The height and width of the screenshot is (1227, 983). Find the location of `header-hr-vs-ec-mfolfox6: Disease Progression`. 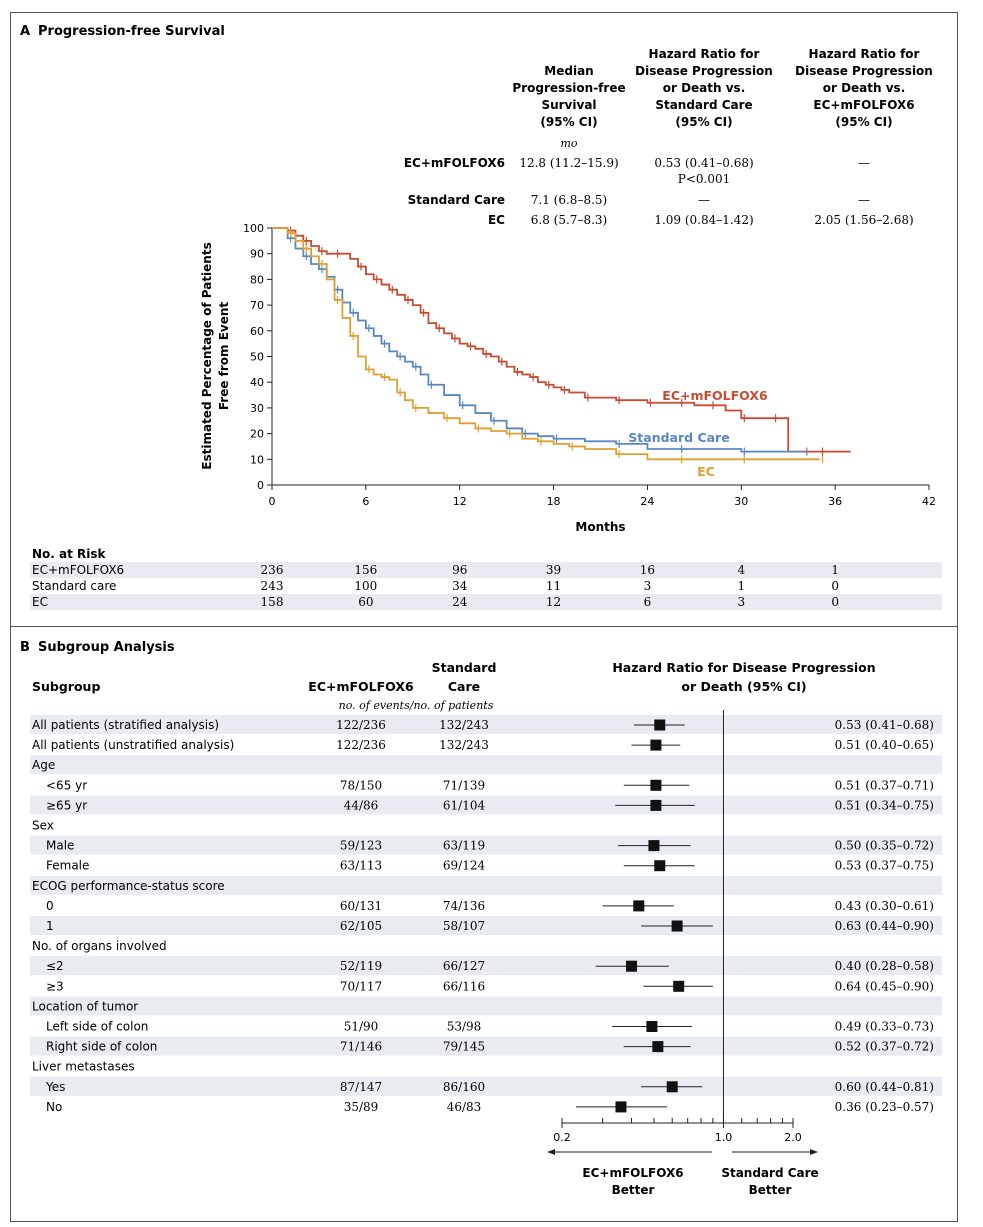

header-hr-vs-ec-mfolfox6: Disease Progression is located at coordinates (864, 71).